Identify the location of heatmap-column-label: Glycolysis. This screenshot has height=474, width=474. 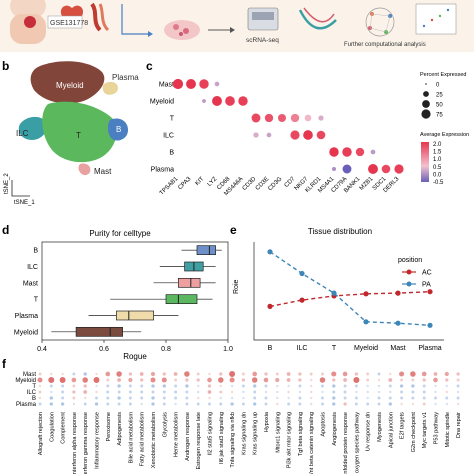
(165, 424).